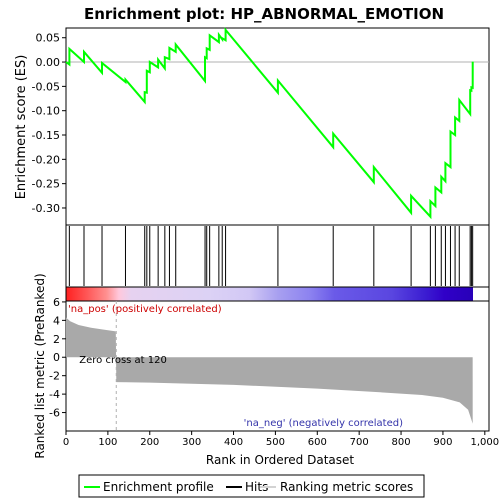  What do you see at coordinates (191, 442) in the screenshot?
I see `x-tick-label: 300` at bounding box center [191, 442].